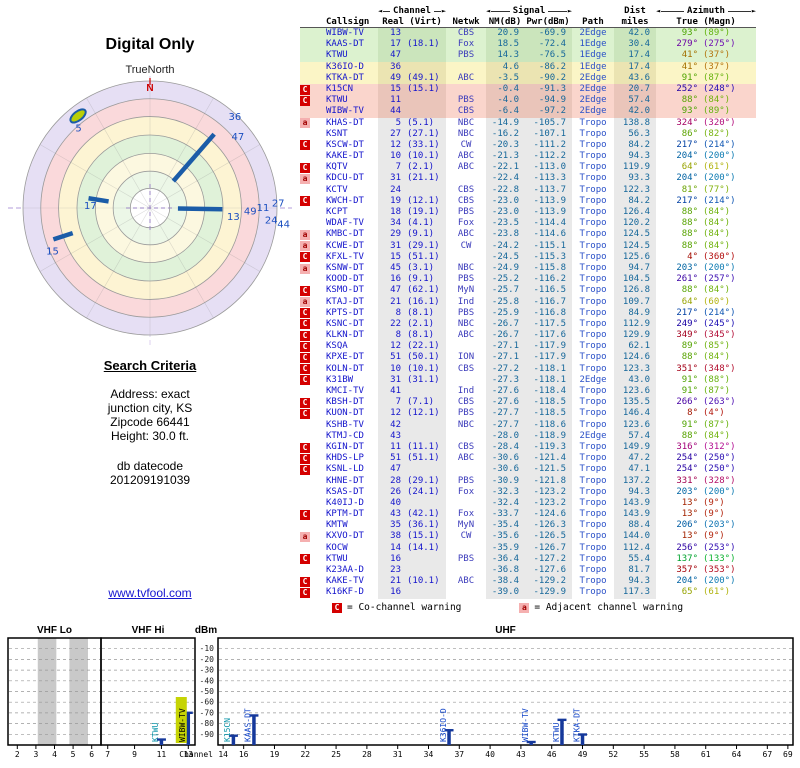 This screenshot has width=800, height=768. Describe the element at coordinates (635, 324) in the screenshot. I see `distance-cell: 112.9` at that location.